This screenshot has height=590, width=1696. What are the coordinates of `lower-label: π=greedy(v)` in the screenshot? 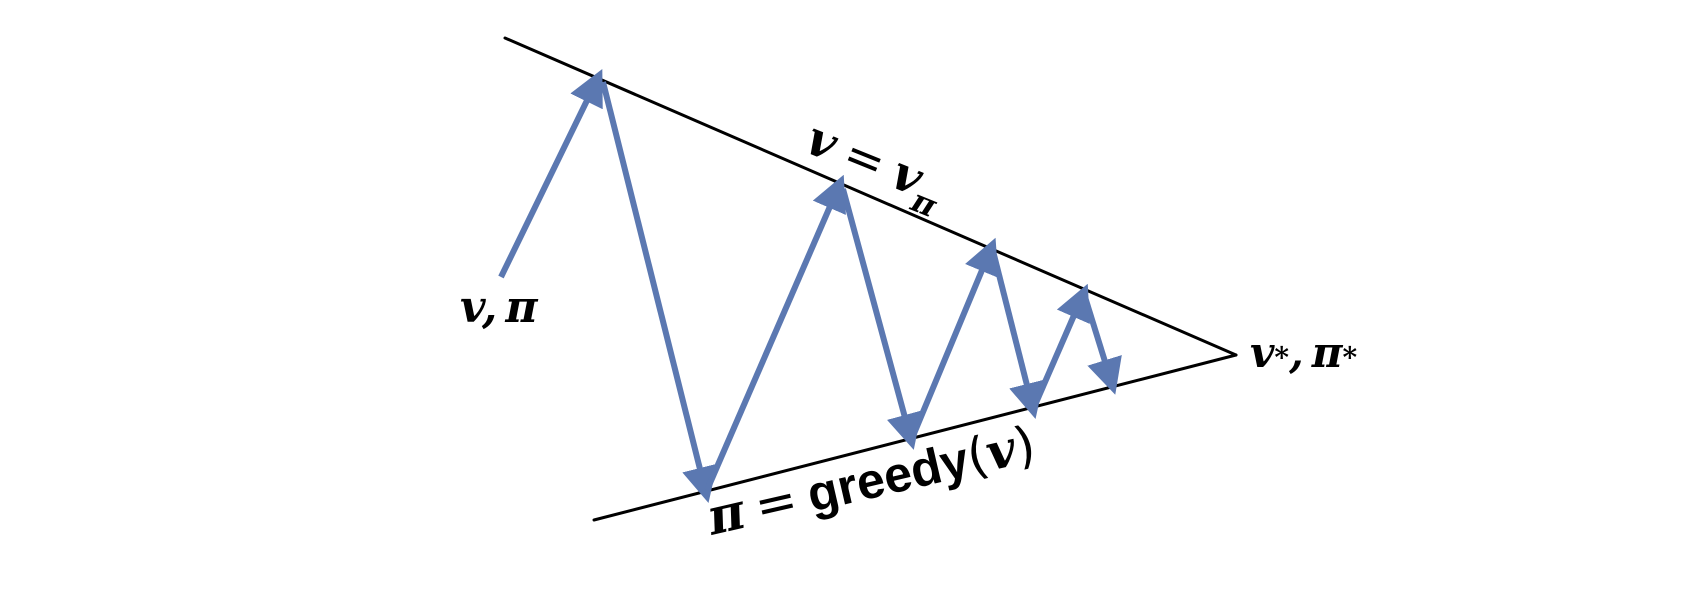 It's located at (870, 480).